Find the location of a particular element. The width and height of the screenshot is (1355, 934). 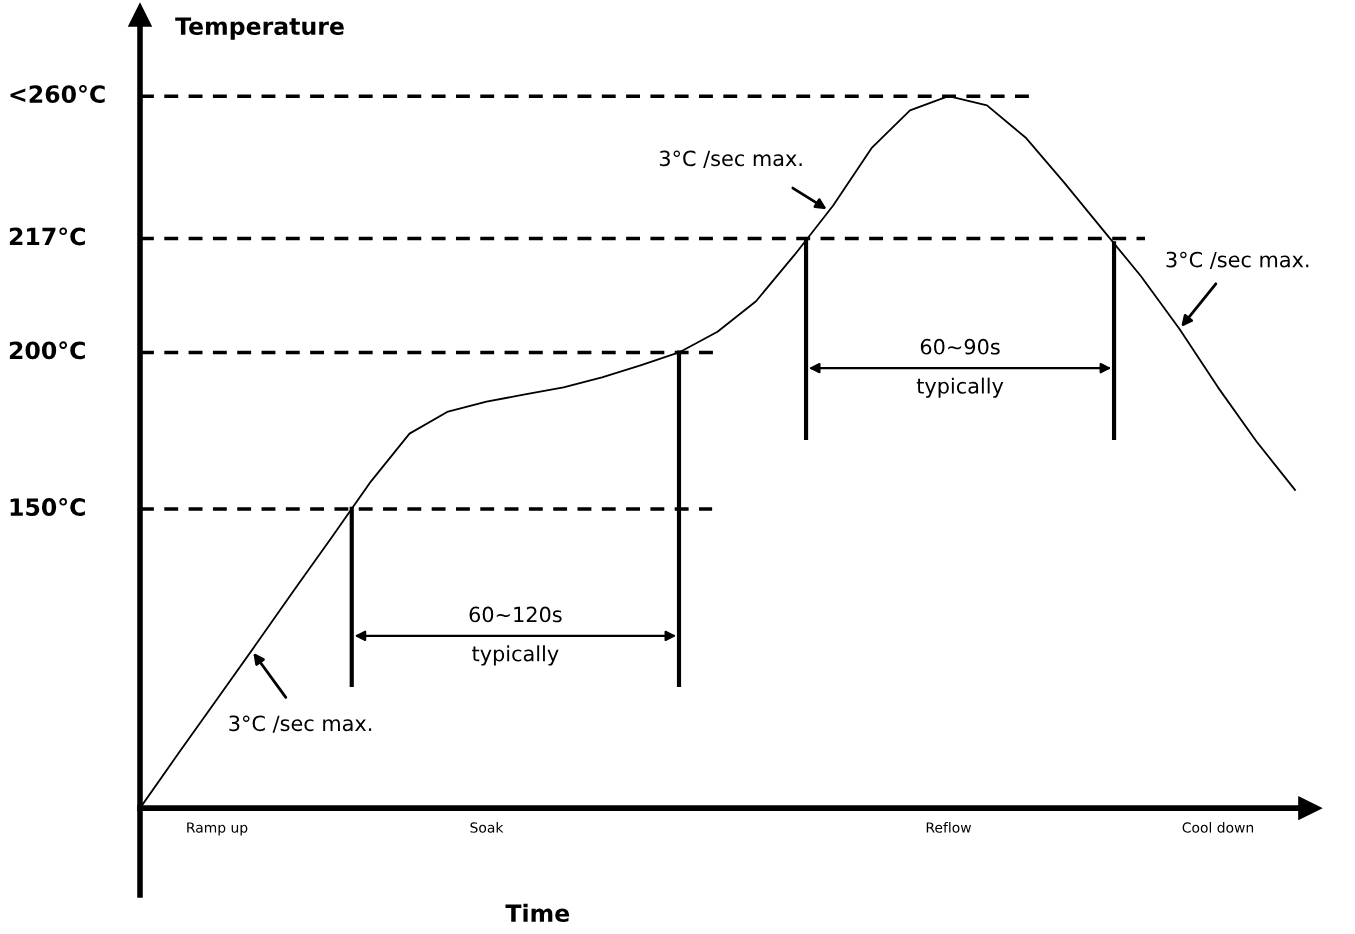

ref-line-label: 150°C is located at coordinates (47, 506).